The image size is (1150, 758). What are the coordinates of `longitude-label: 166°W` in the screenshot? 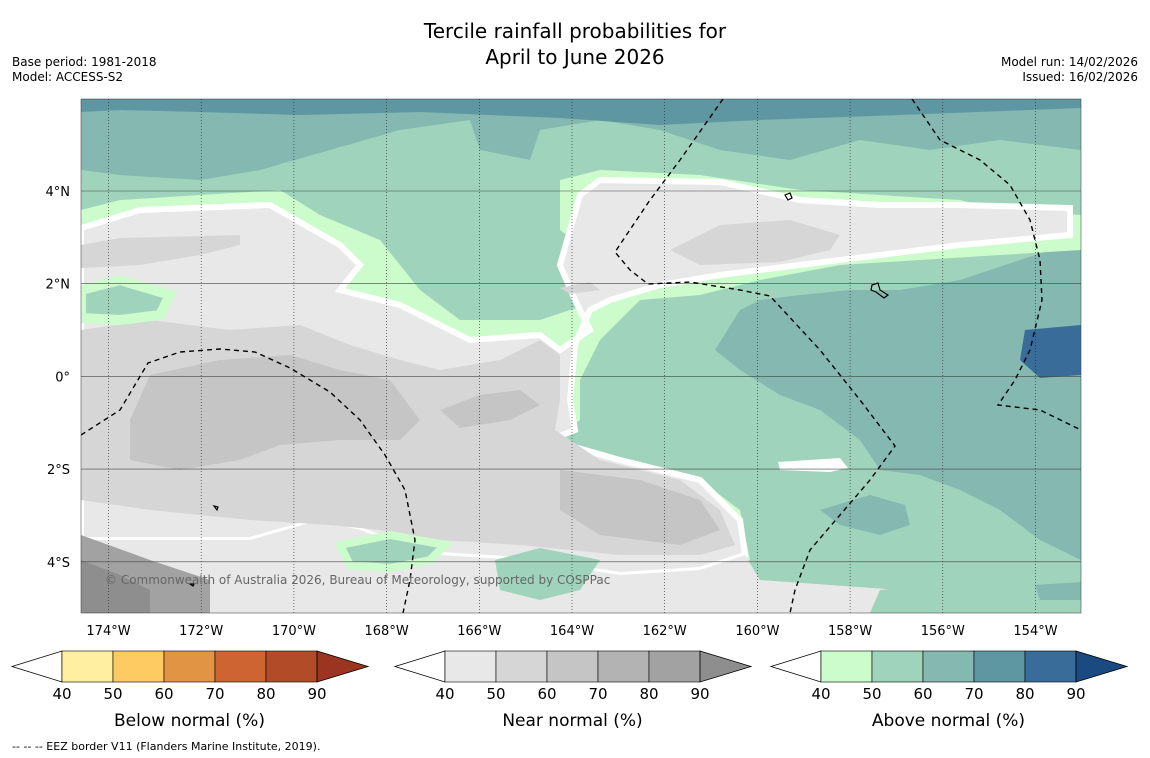 It's located at (479, 631).